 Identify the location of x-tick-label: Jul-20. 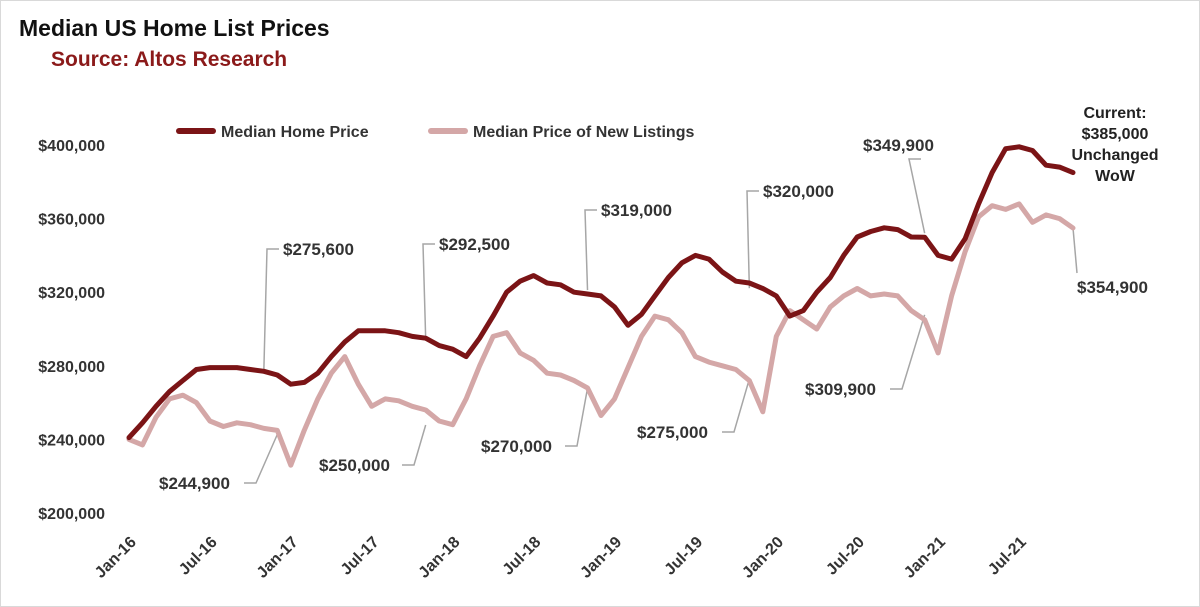
(845, 556).